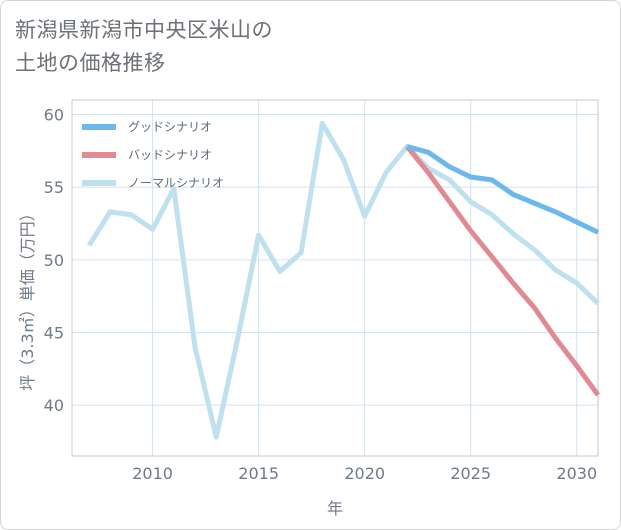 This screenshot has width=621, height=530. Describe the element at coordinates (144, 30) in the screenshot. I see `chart-title-line-1: 新潟県新潟市中央区米山の` at that location.